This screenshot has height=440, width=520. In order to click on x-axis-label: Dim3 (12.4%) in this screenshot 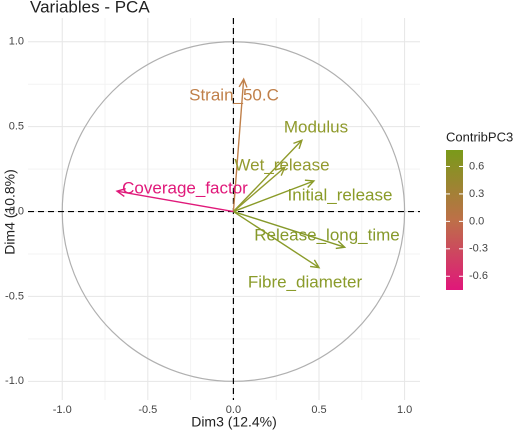, I will do `click(234, 422)`.